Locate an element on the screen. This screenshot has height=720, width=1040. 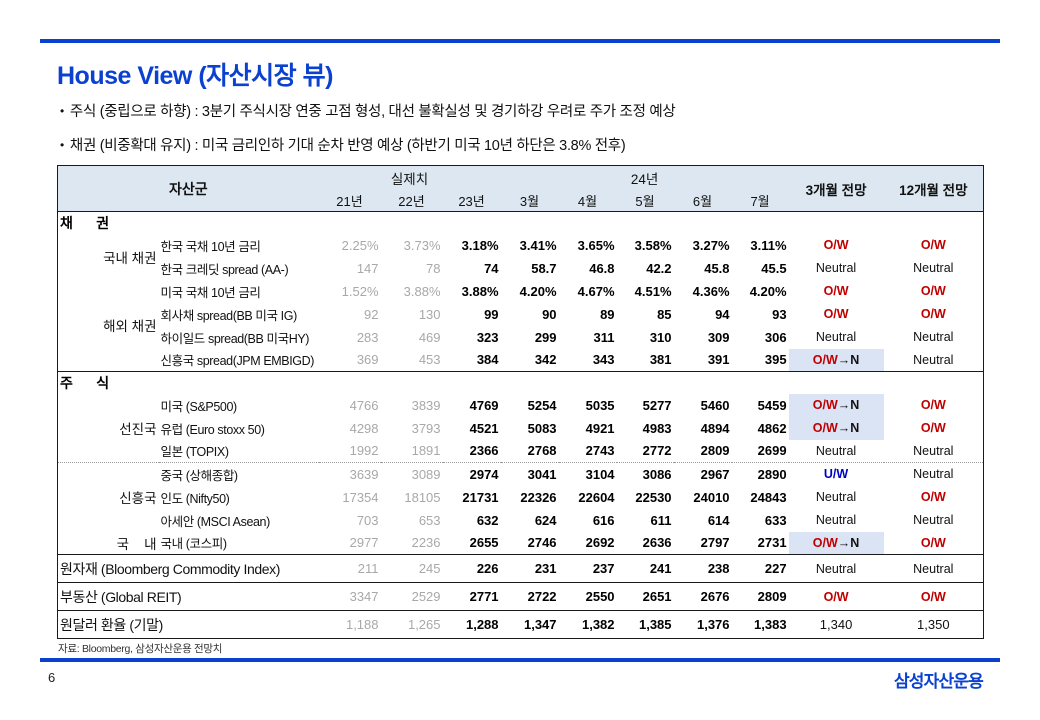
value-cell: 2676 is located at coordinates (702, 596).